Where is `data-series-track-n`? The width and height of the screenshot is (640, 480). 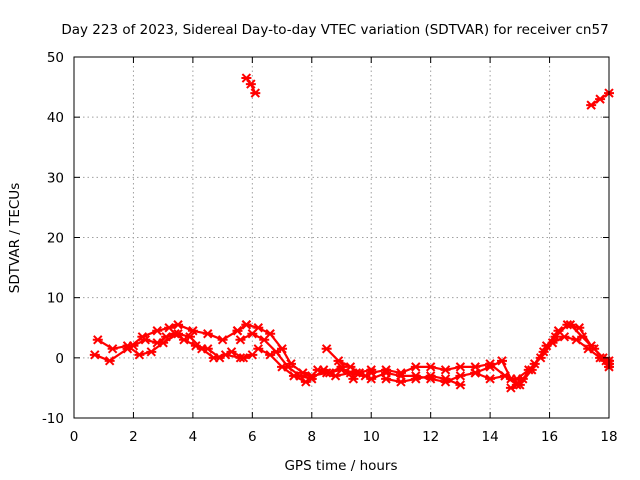 data-series-track-n is located at coordinates (251, 85).